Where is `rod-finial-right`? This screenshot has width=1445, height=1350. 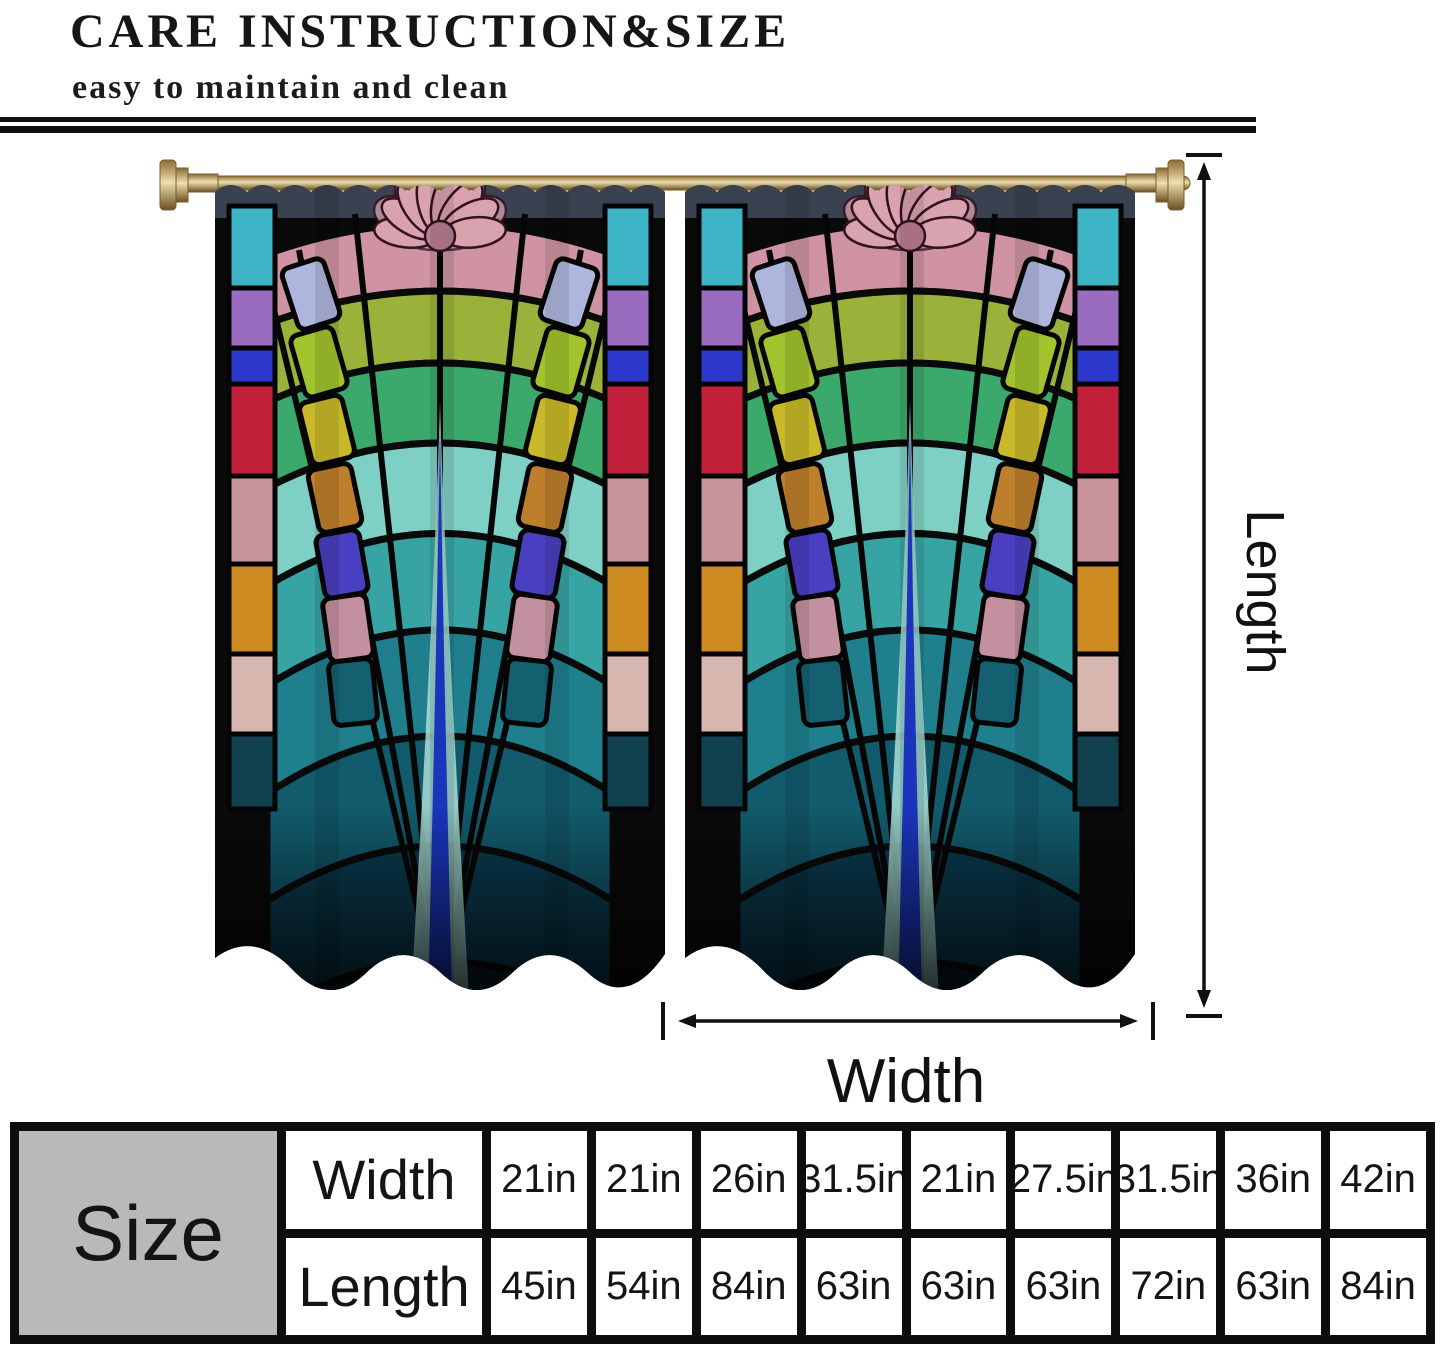
rod-finial-right is located at coordinates (1155, 185).